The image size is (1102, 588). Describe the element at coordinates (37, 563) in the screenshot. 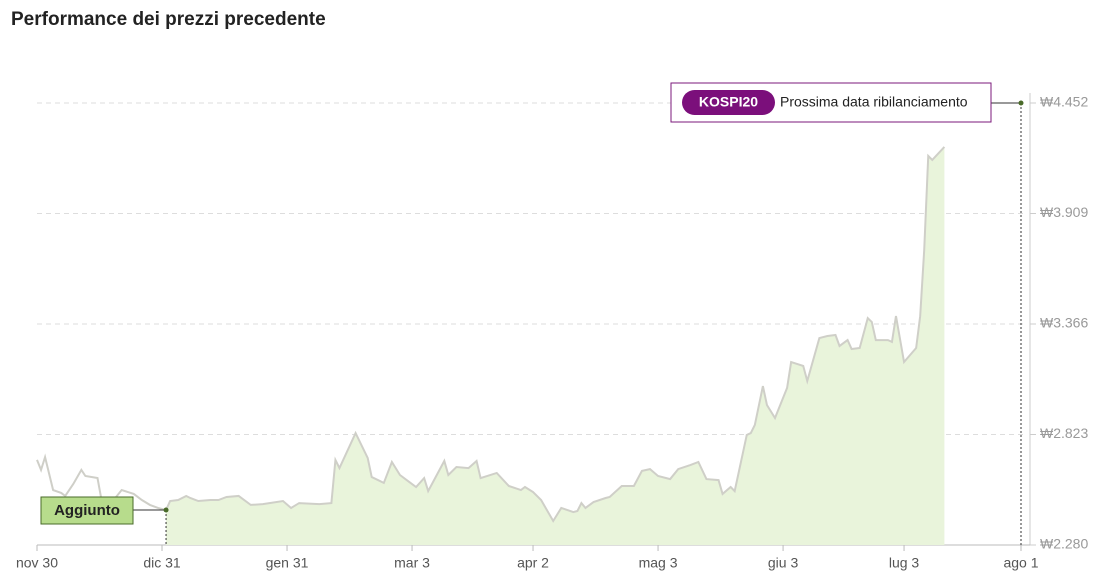

I see `x-tick-label: nov 30` at that location.